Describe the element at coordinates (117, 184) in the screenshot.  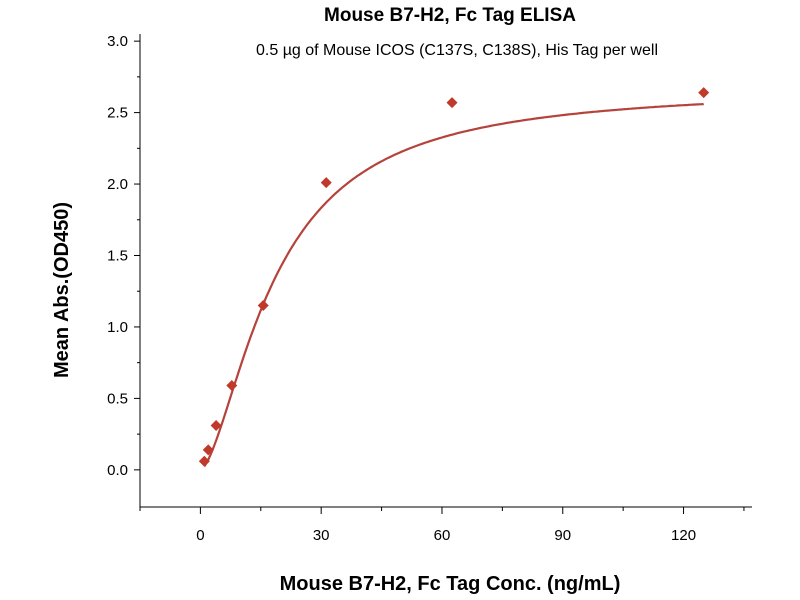
I see `y-tick-label: 2.0` at that location.